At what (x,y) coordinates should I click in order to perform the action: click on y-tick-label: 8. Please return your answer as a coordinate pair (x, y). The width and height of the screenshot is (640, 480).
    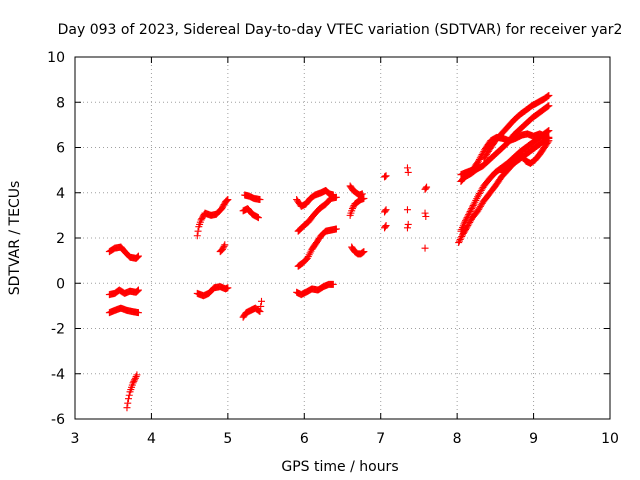
    Looking at the image, I should click on (60, 103).